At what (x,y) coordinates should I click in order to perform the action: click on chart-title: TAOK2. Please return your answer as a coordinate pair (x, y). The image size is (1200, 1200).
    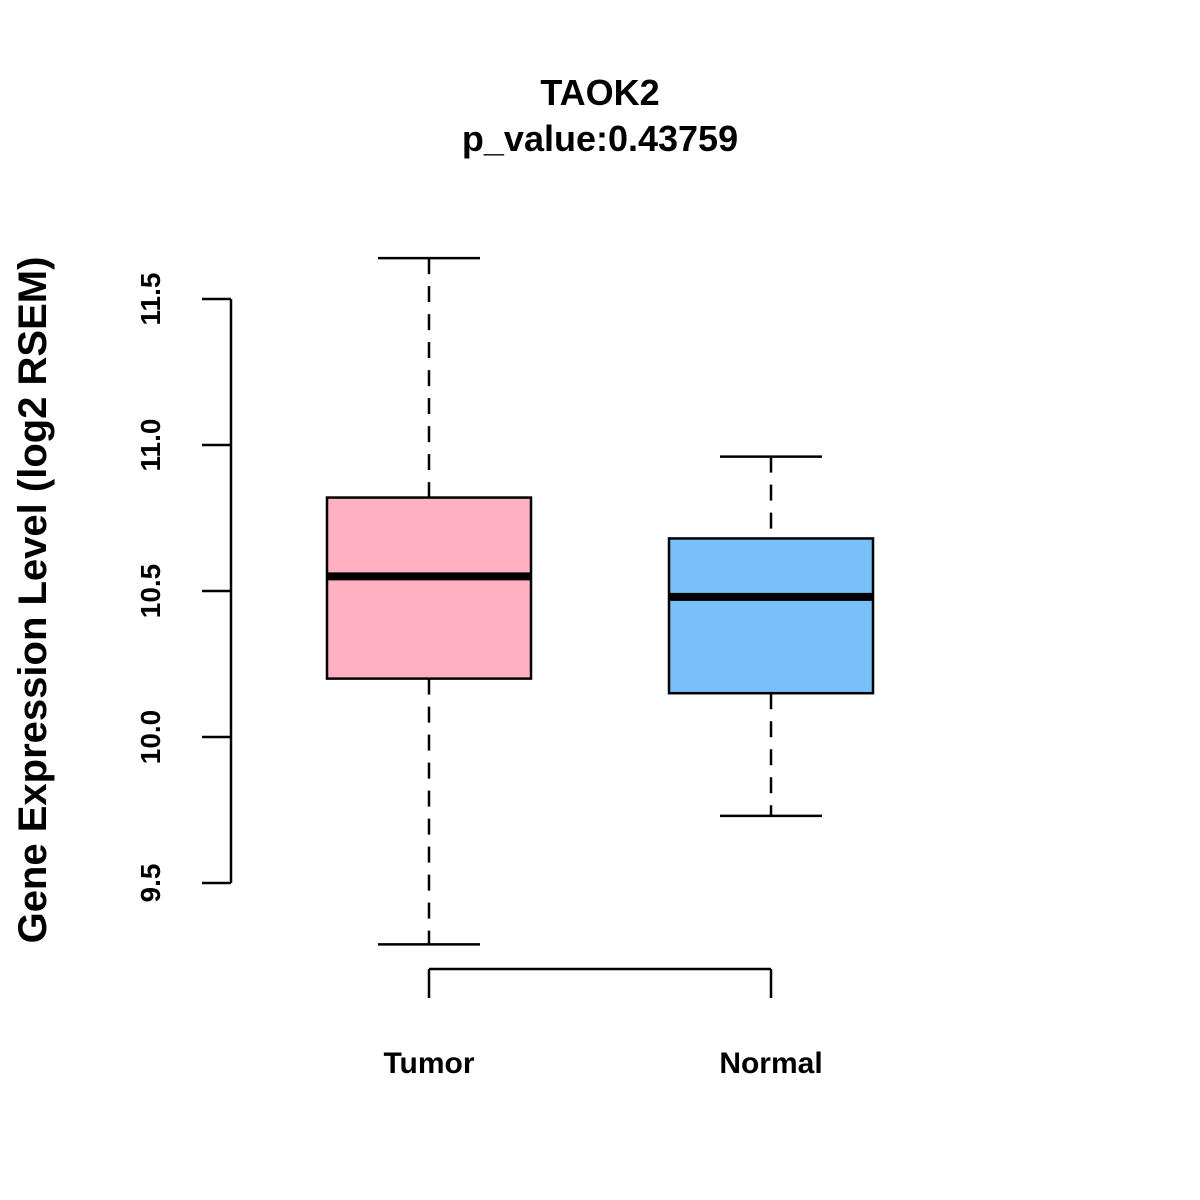
    Looking at the image, I should click on (599, 92).